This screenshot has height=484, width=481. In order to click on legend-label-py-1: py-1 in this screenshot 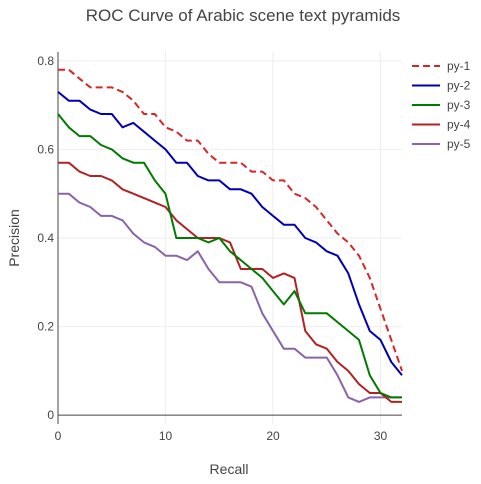, I will do `click(459, 66)`.